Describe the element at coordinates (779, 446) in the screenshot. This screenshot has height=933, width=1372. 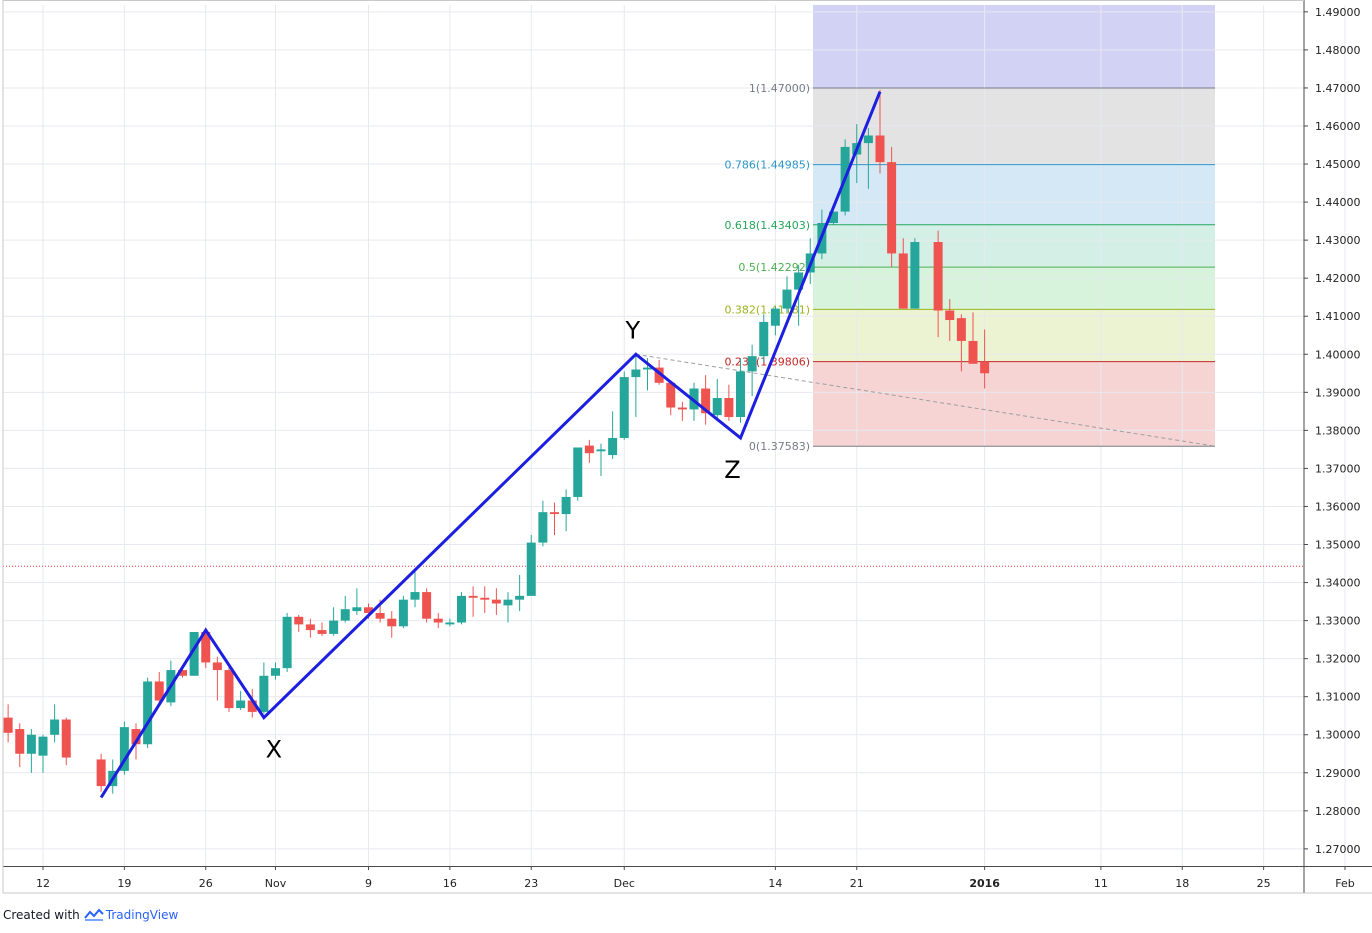
I see `fib-level-label: 0(1.37583)` at that location.